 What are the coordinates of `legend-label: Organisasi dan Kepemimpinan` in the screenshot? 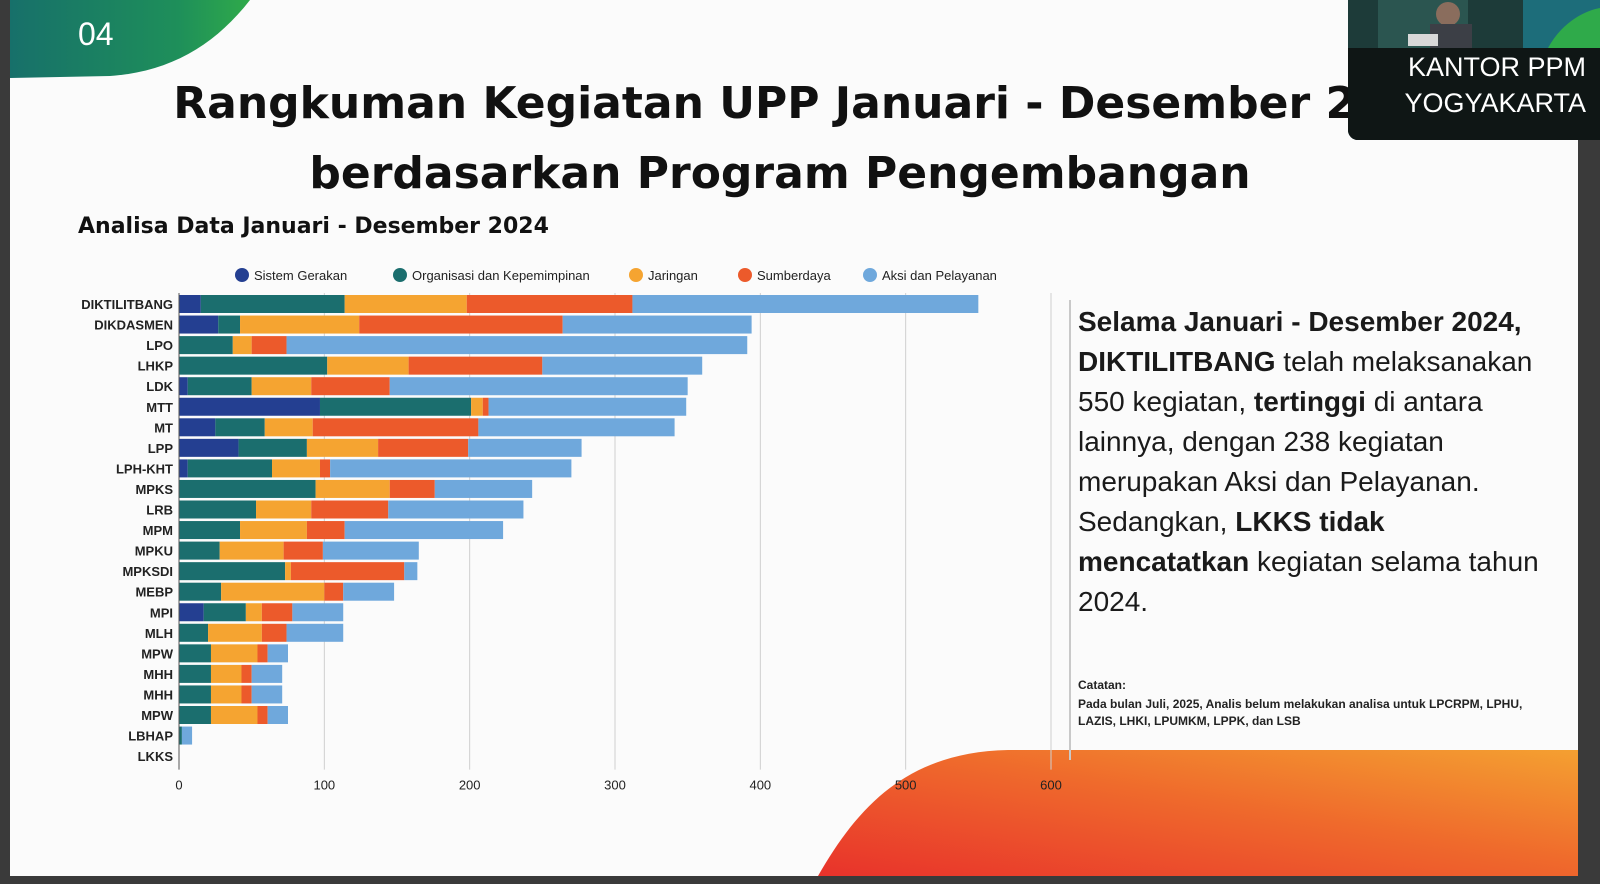 It's located at (501, 275).